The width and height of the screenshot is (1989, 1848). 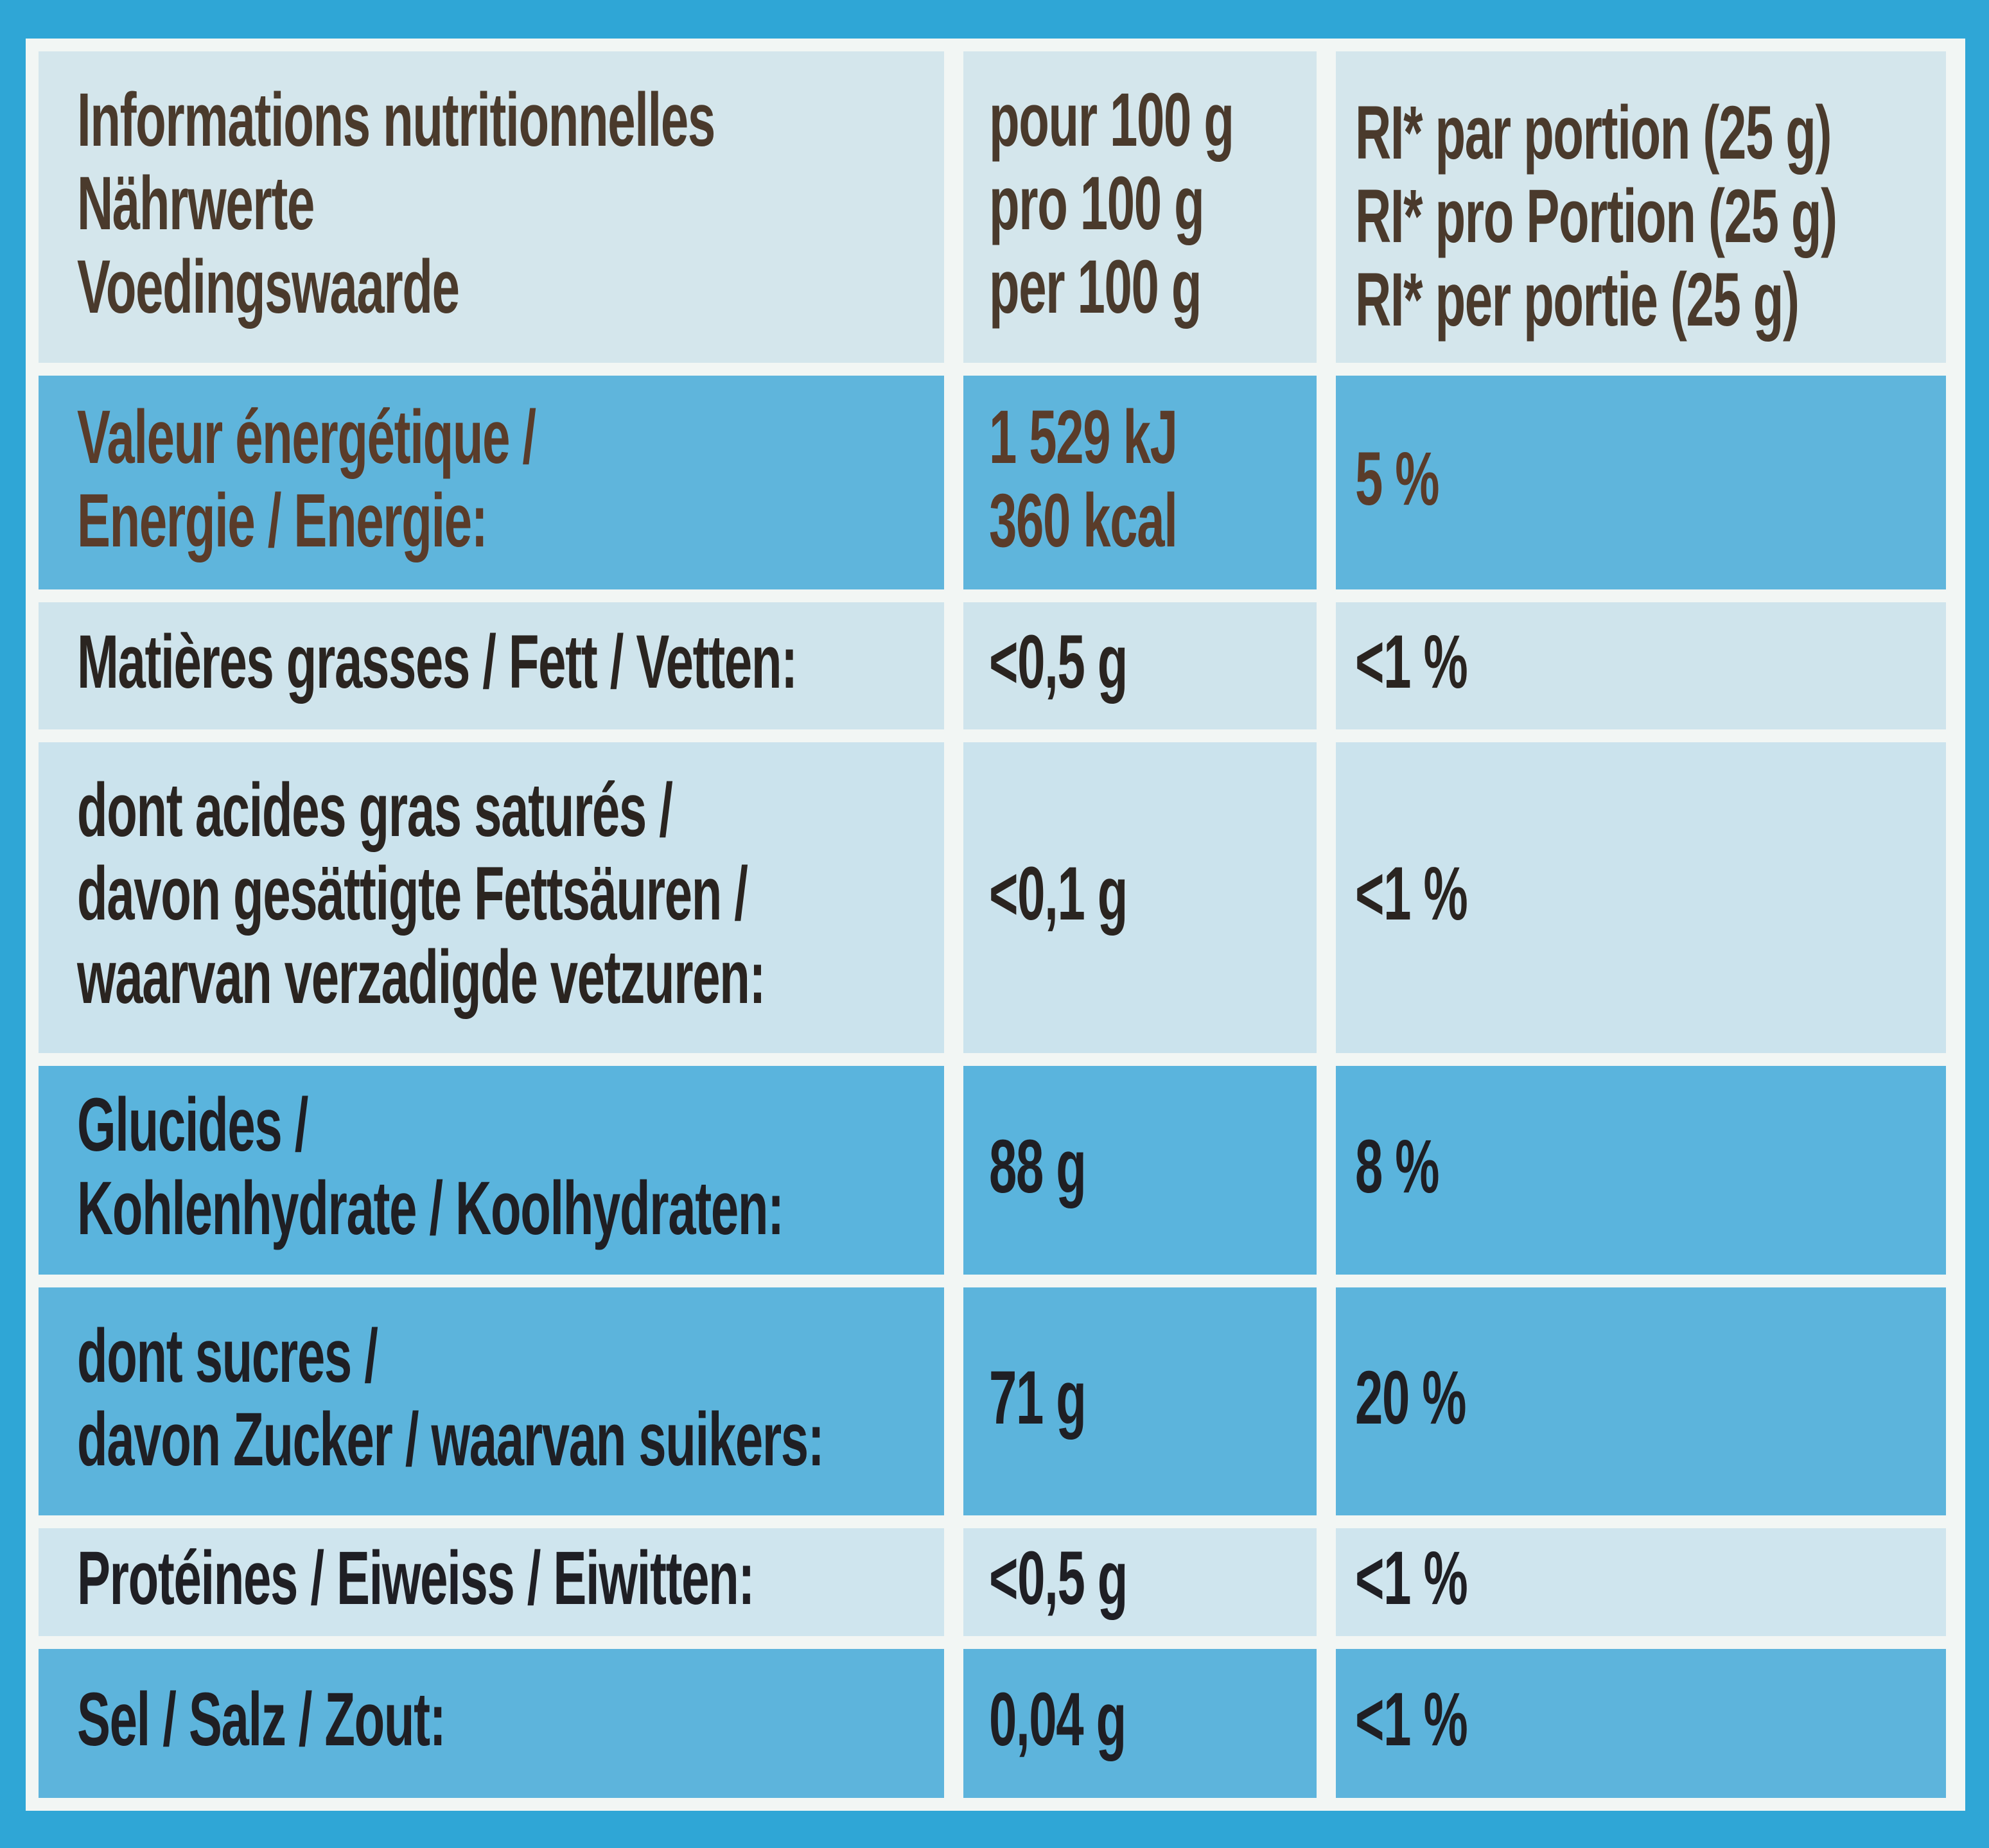 I want to click on cell-text: davon Zucker / waarvan suikers:, so click(x=451, y=1439).